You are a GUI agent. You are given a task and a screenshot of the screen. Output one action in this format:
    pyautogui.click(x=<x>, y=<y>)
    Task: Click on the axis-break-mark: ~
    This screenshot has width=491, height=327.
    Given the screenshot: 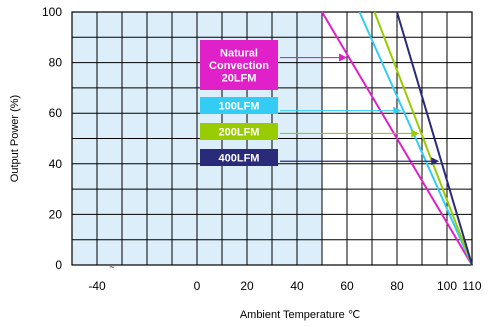 What is the action you would take?
    pyautogui.click(x=111, y=267)
    